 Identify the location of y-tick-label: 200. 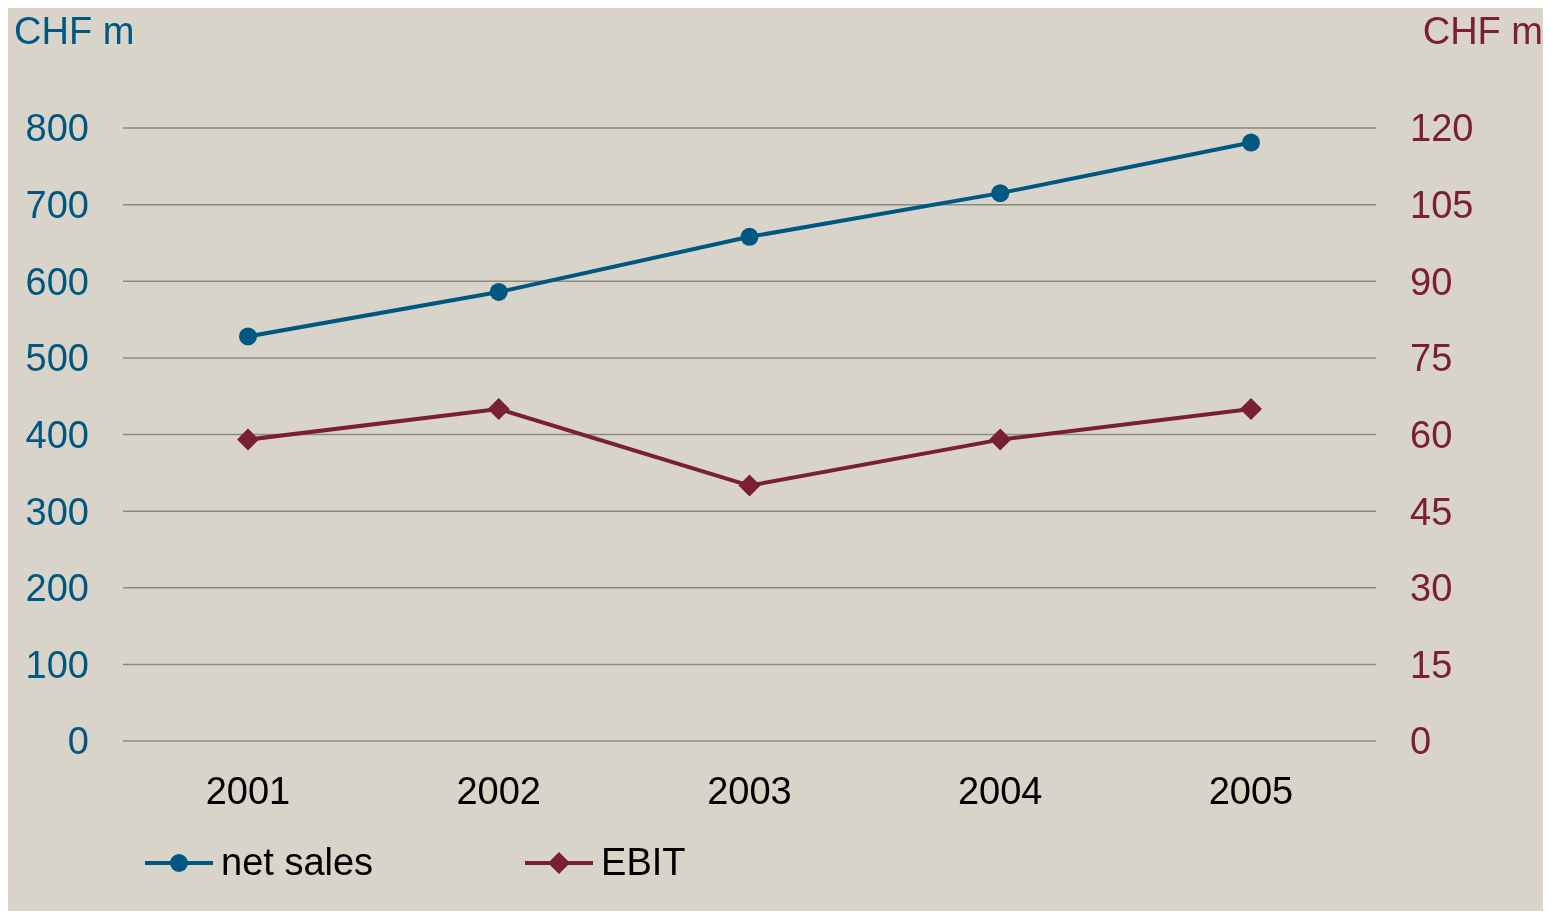
(57, 588).